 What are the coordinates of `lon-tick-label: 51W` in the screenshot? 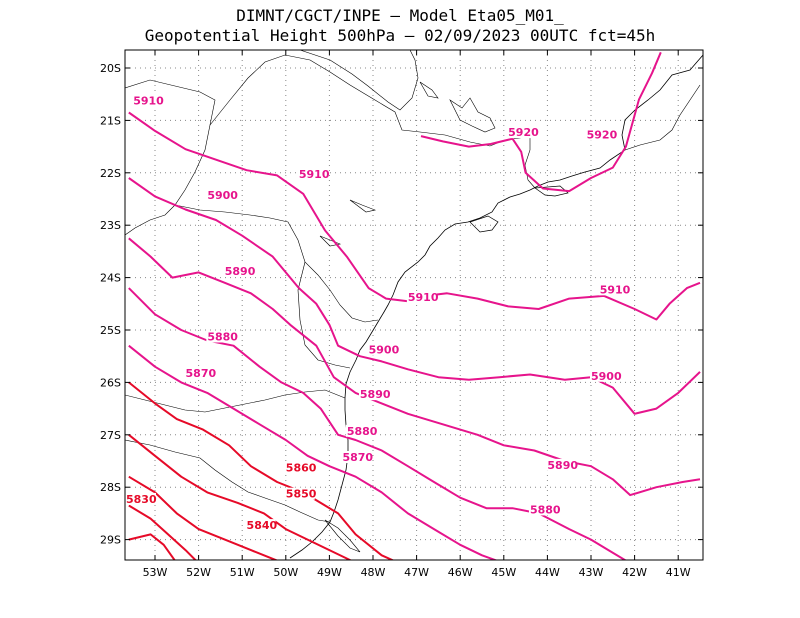 It's located at (242, 572).